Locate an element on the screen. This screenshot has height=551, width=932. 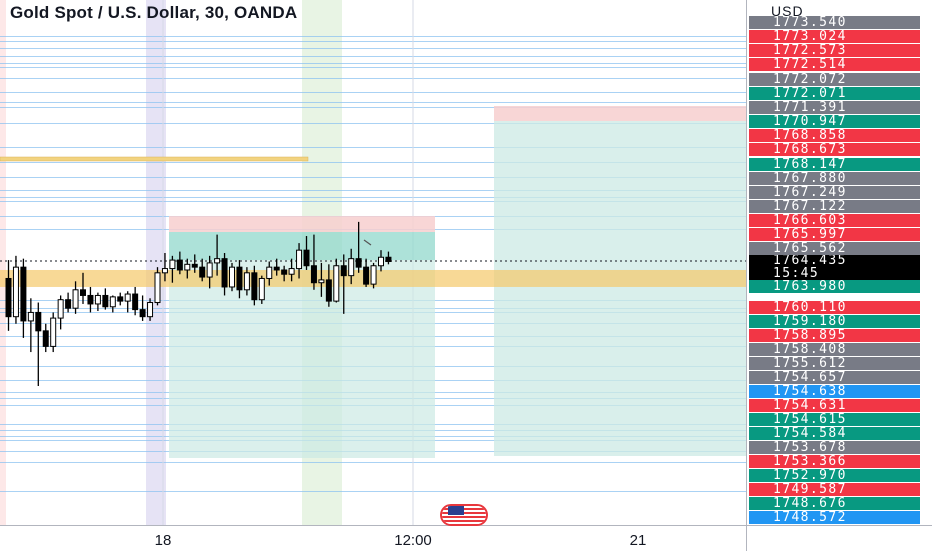
price-label: 1758.895 is located at coordinates (834, 335).